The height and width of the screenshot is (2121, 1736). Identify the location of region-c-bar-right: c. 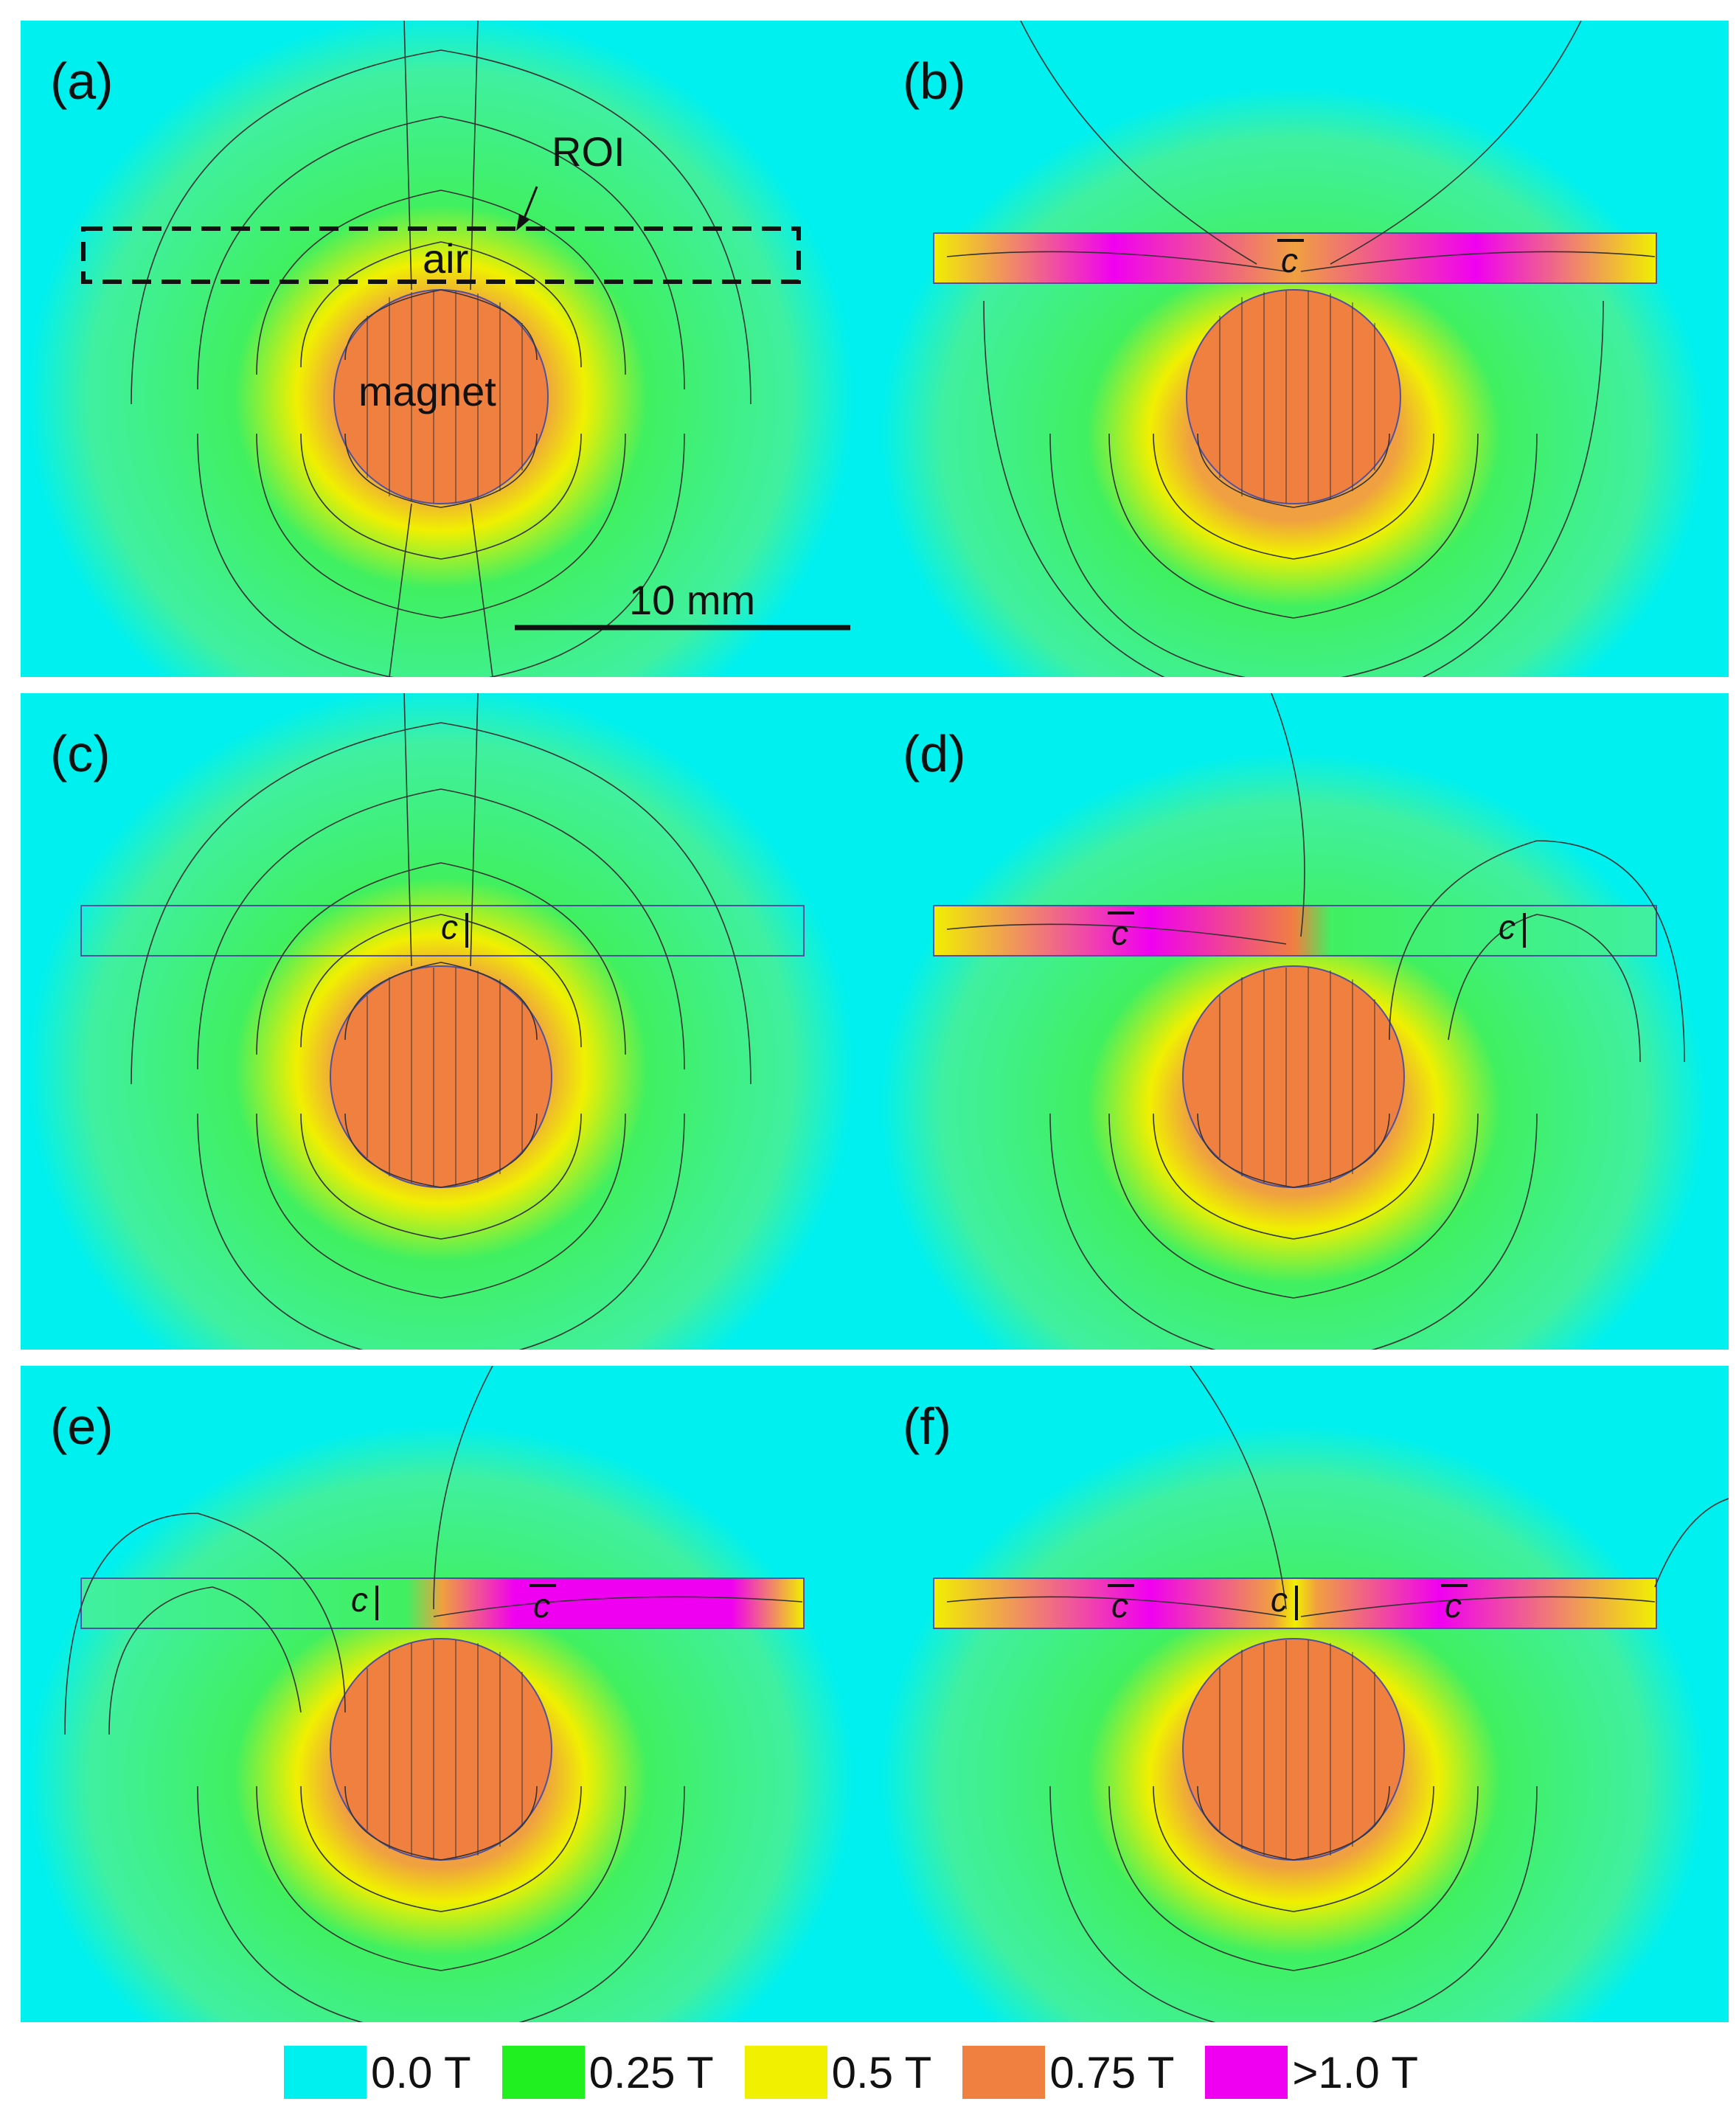
(1454, 1605).